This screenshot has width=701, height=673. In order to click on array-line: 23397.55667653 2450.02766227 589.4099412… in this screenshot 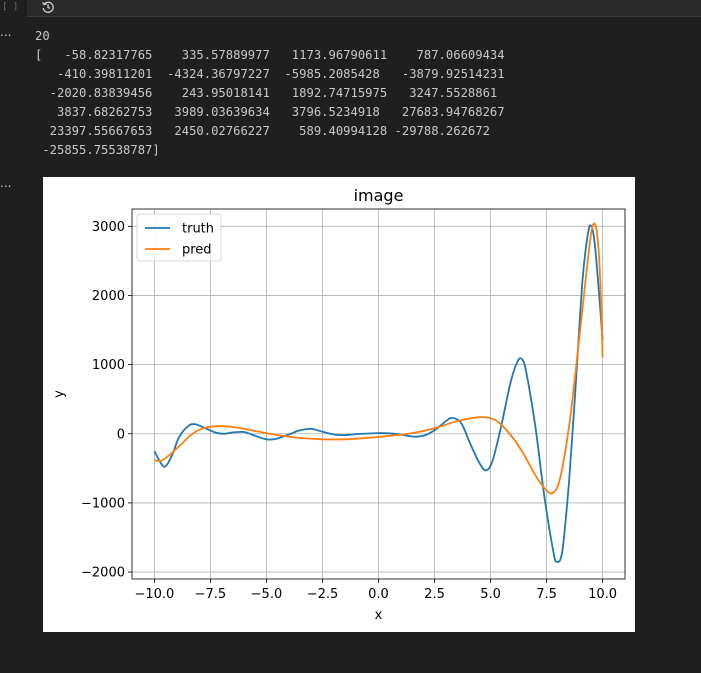, I will do `click(262, 131)`.